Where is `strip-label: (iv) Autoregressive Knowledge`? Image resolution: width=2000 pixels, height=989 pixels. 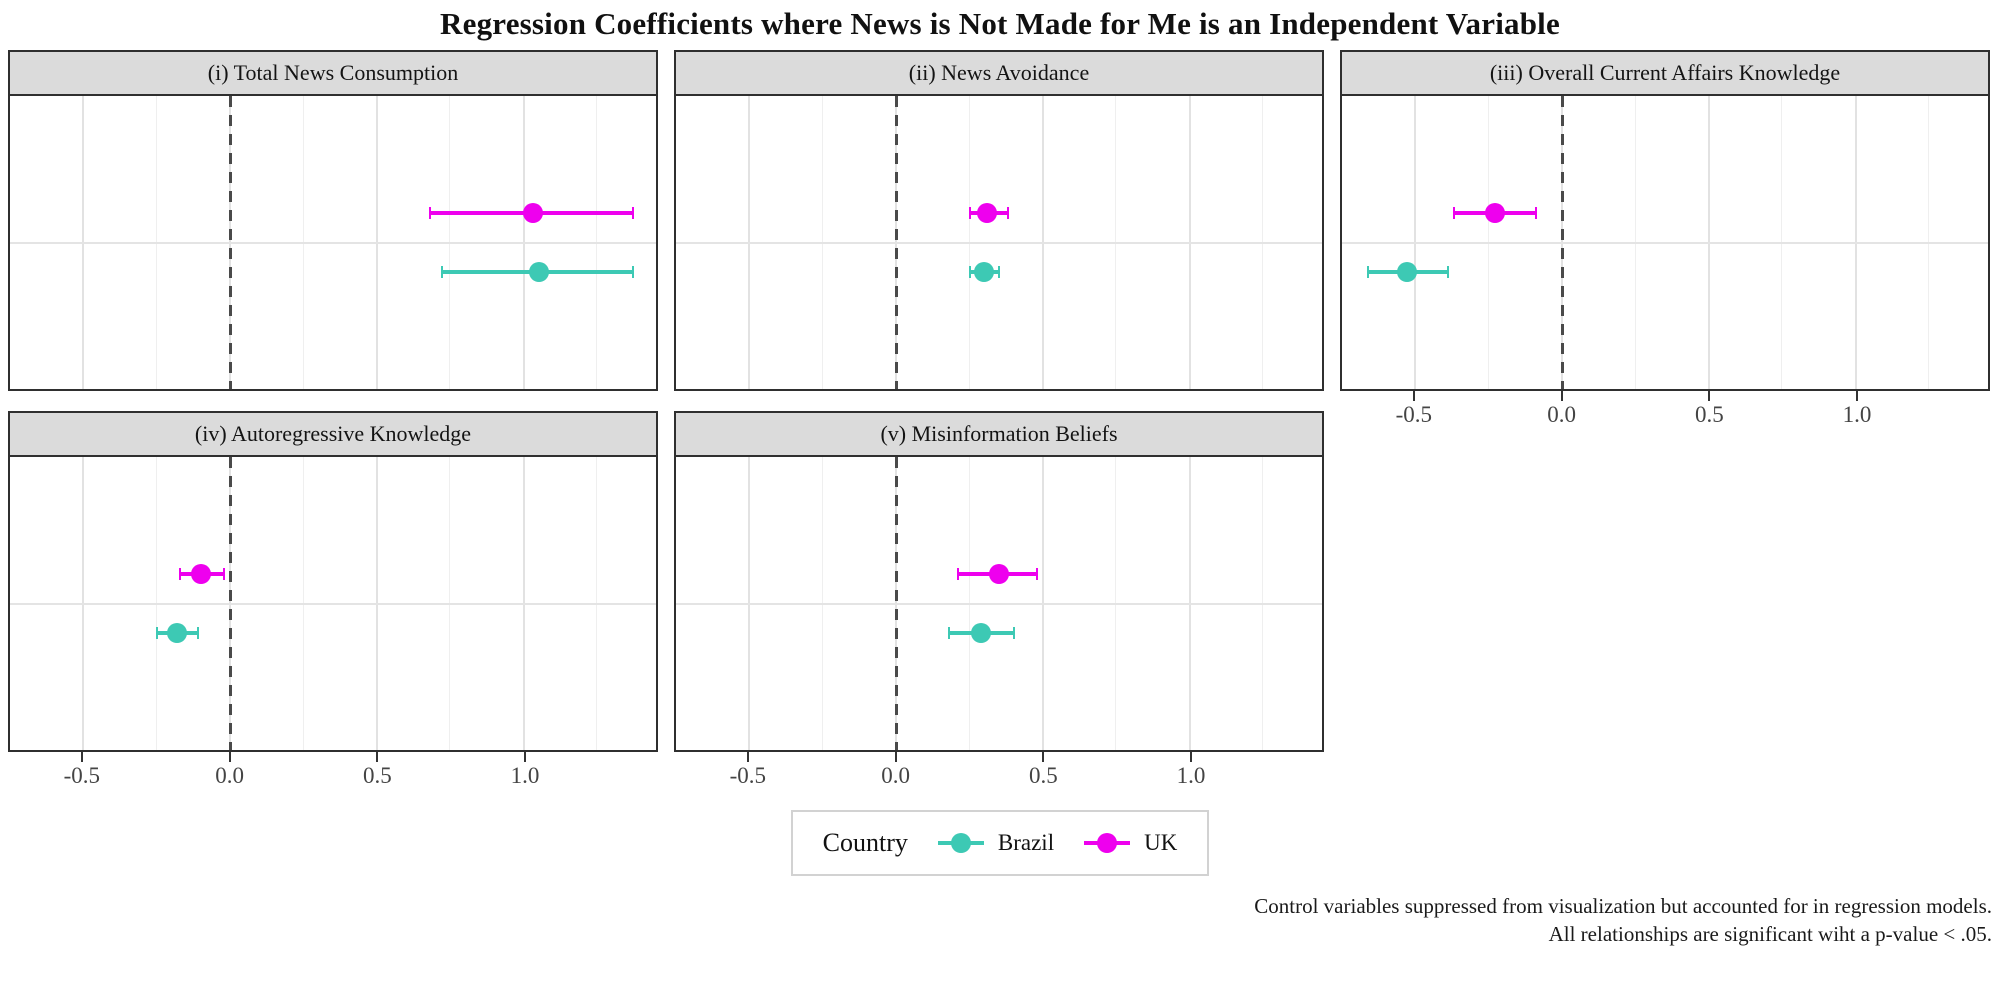
strip-label: (iv) Autoregressive Knowledge is located at coordinates (333, 433).